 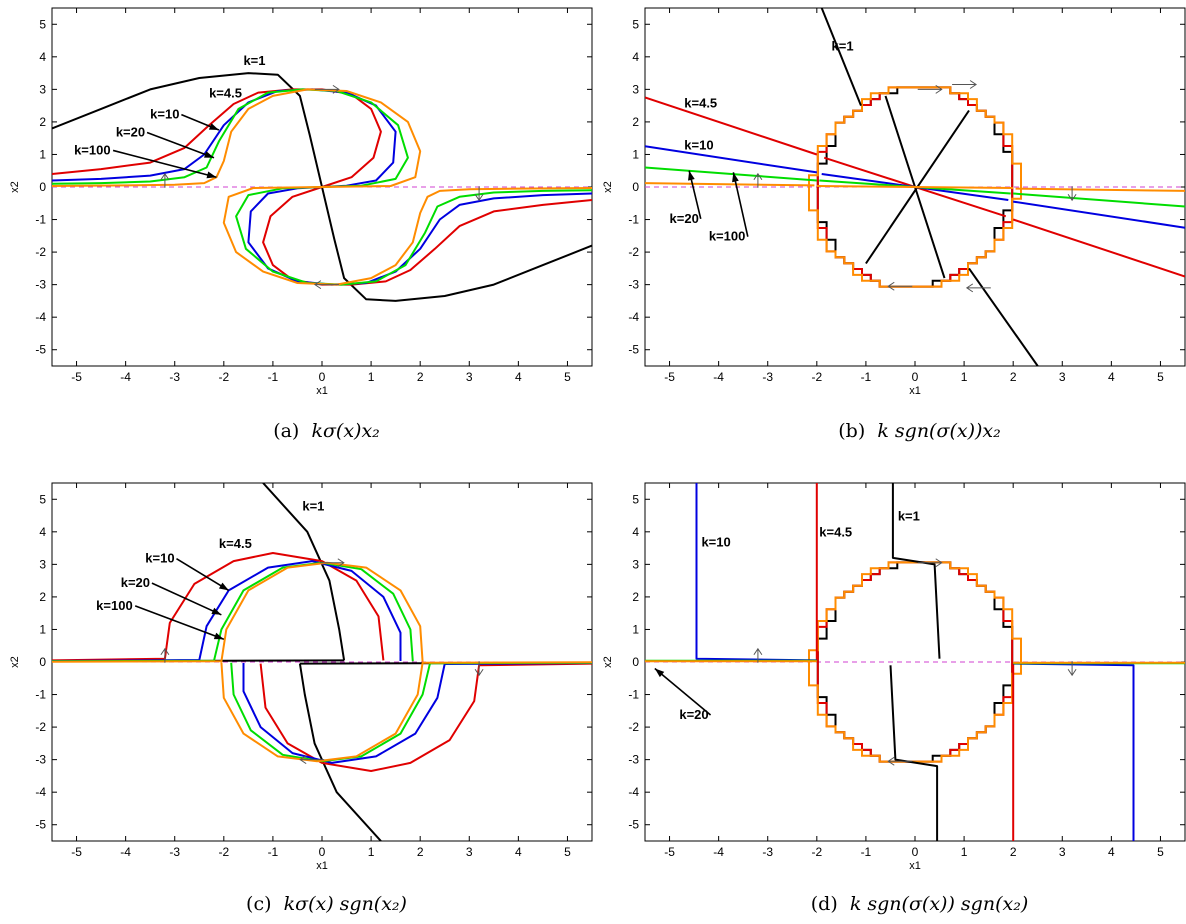 What do you see at coordinates (939, 904) in the screenshot?
I see `caption-formula: k sgn(σ(x)) sgn(x₂)` at bounding box center [939, 904].